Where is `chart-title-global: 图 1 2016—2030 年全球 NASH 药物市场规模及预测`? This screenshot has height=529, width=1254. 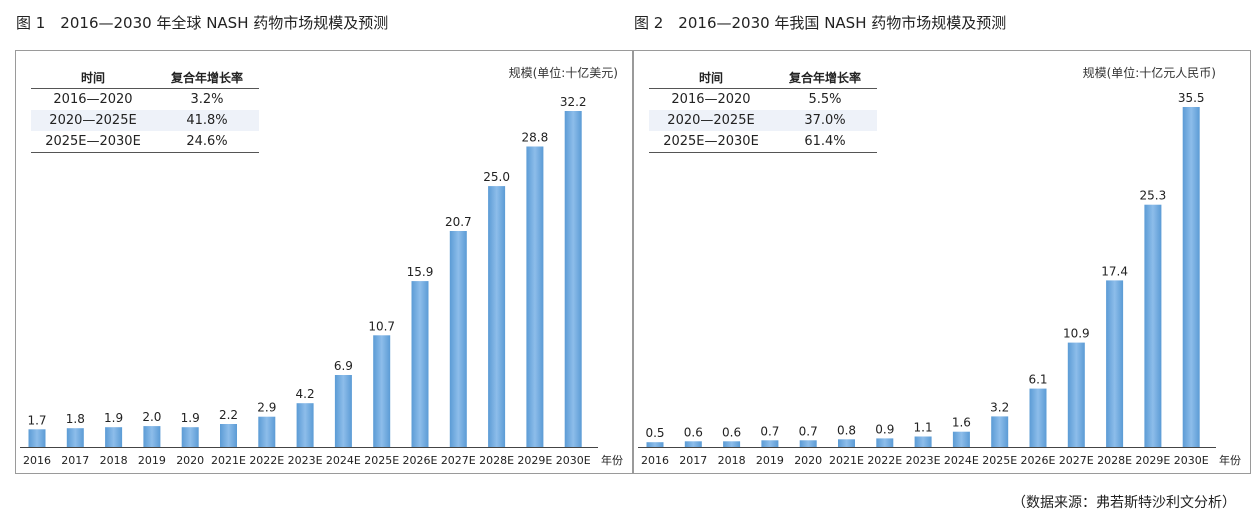
chart-title-global: 图 1 2016—2030 年全球 NASH 药物市场规模及预测 is located at coordinates (202, 23).